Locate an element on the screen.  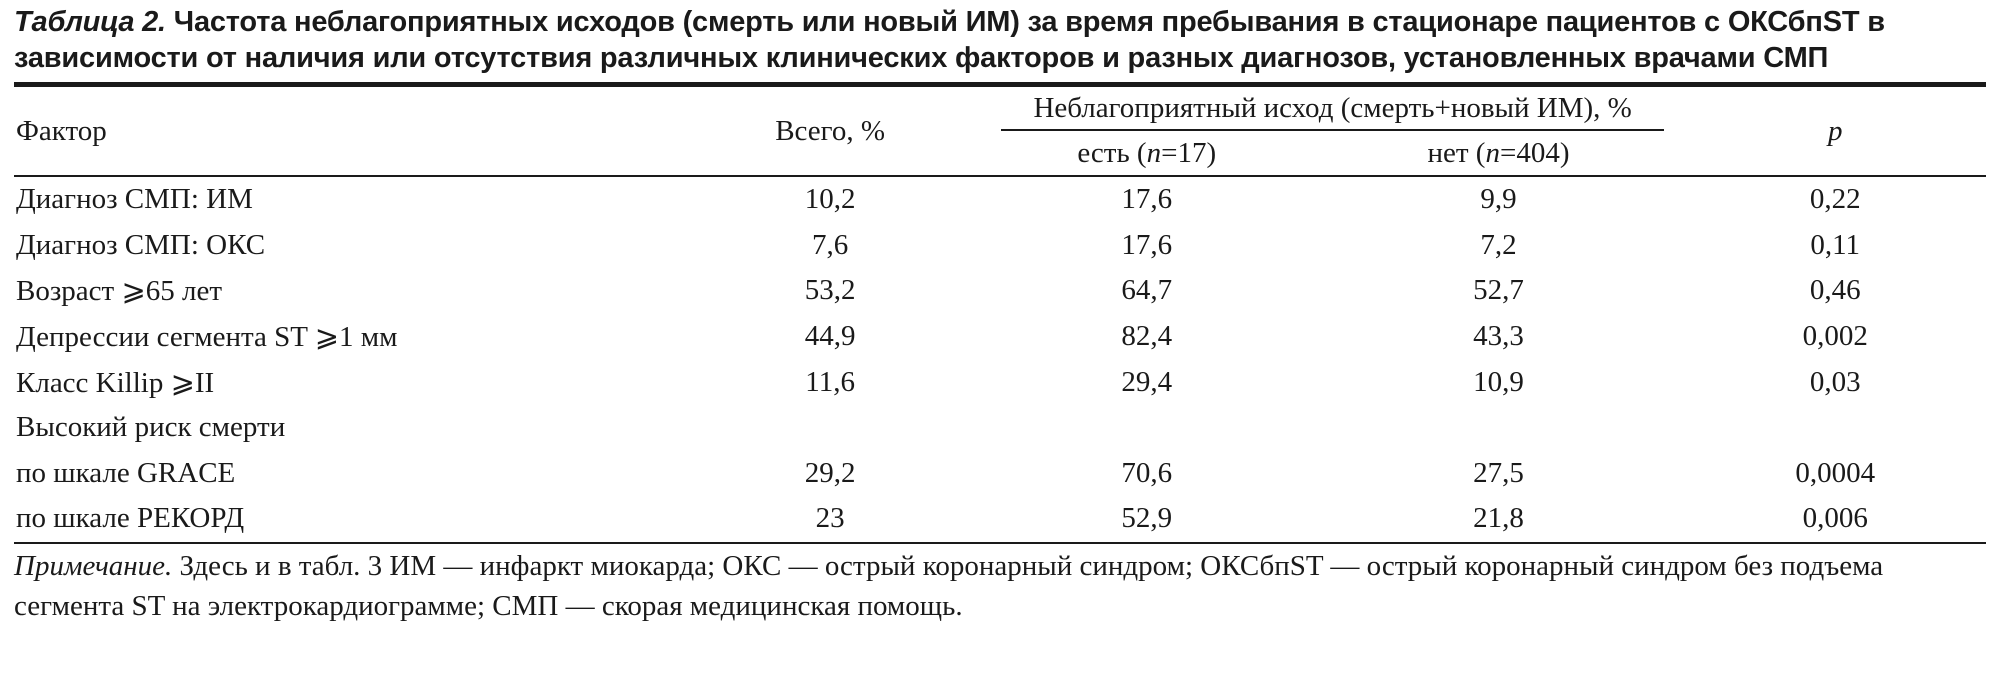
top-rule is located at coordinates (1000, 84).